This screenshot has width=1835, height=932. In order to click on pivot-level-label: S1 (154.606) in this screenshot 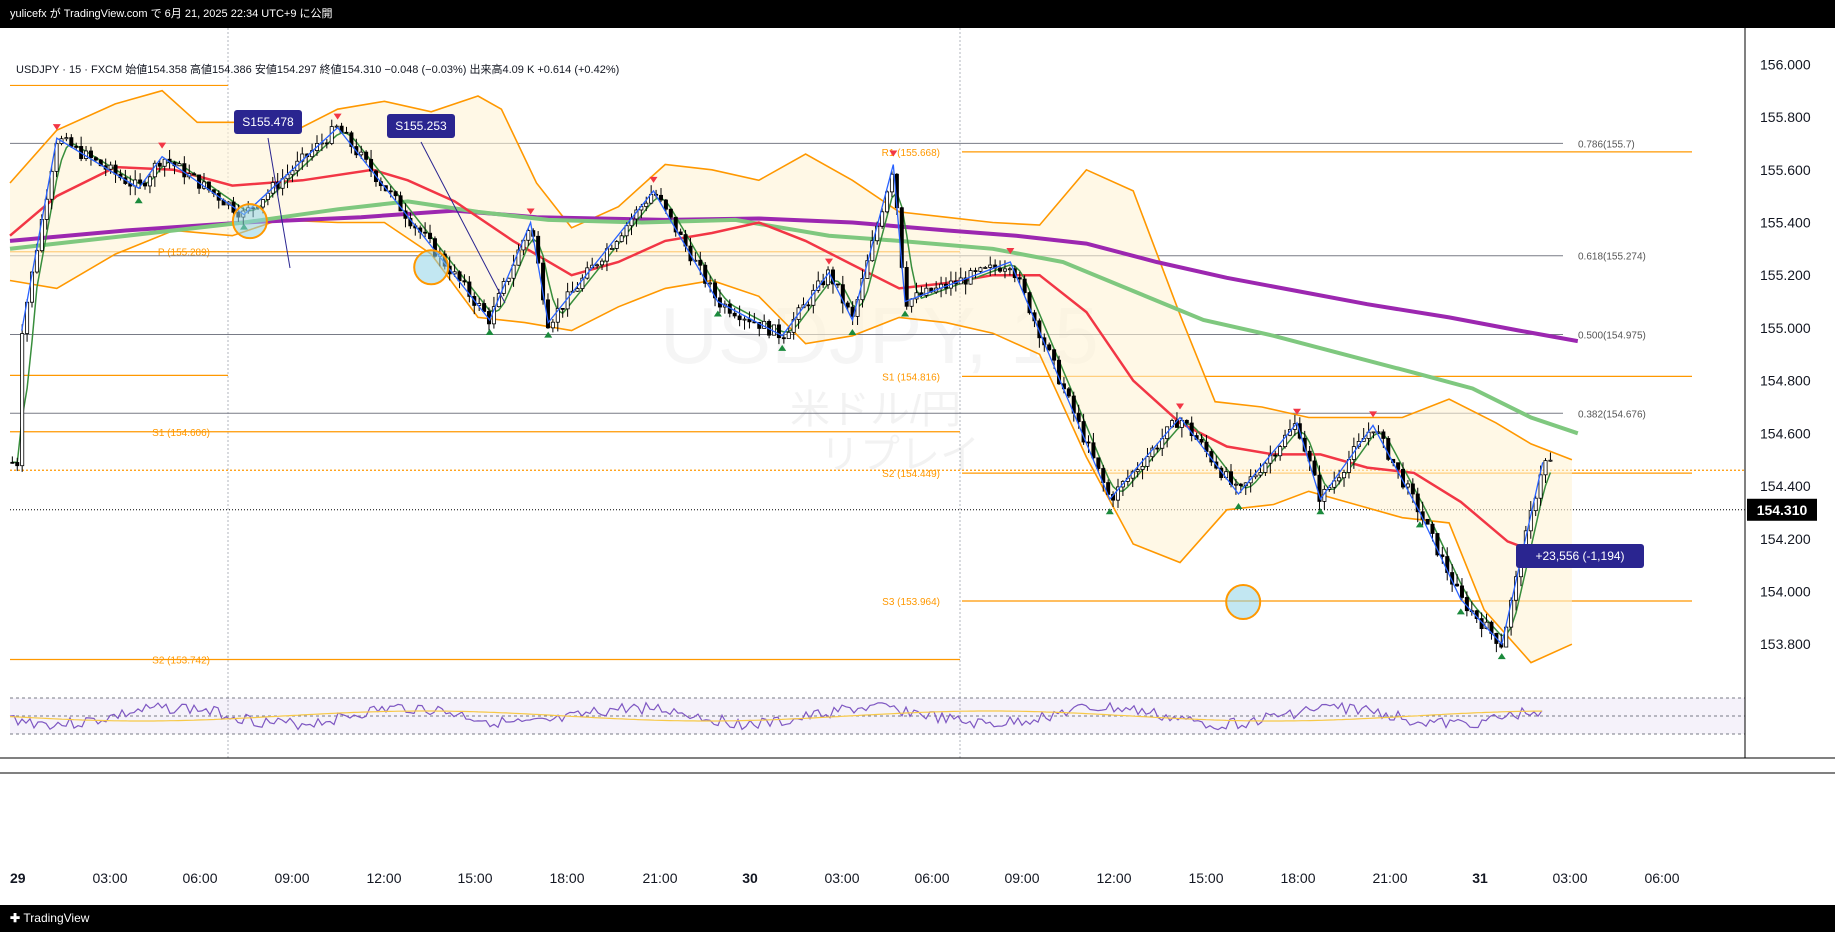, I will do `click(181, 433)`.